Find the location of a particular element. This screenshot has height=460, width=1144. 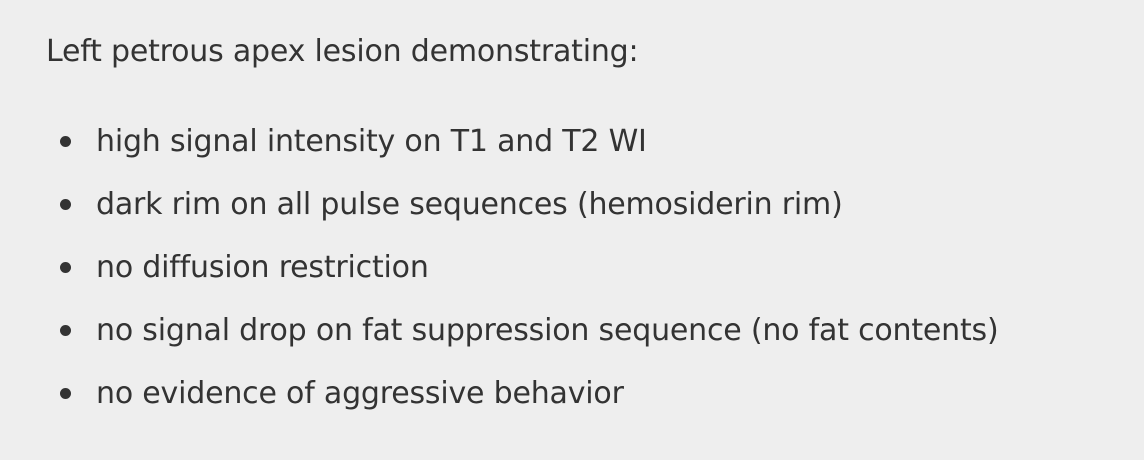

finding-item: no evidence of aggressive behavior is located at coordinates (581, 393).